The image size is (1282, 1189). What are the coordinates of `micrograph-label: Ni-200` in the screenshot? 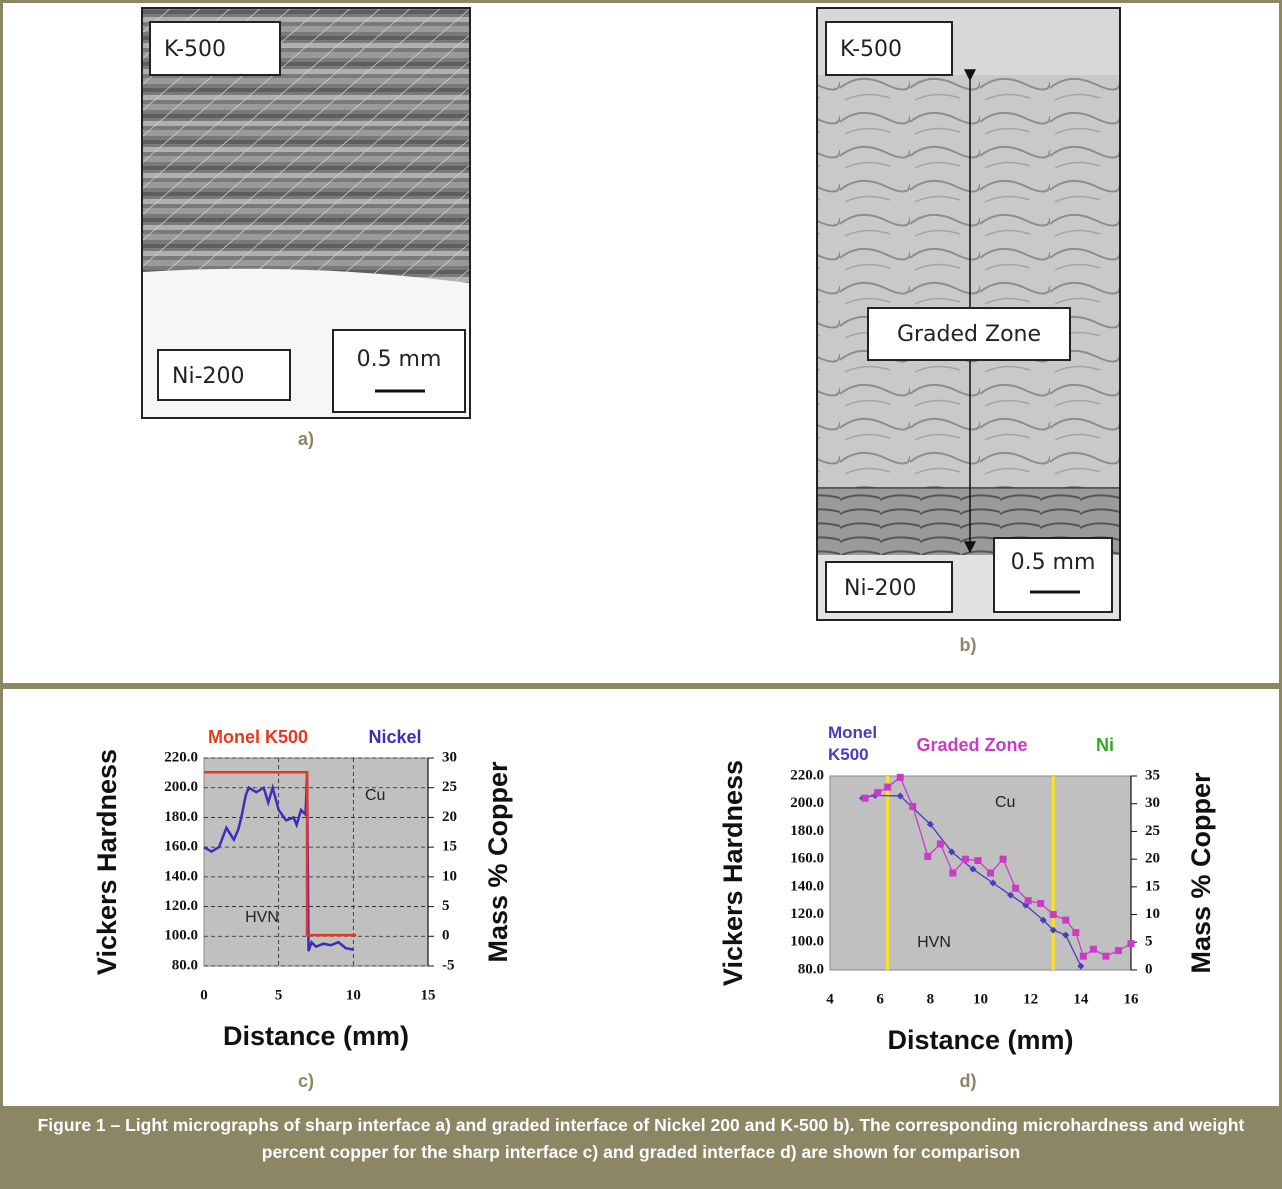 It's located at (880, 588).